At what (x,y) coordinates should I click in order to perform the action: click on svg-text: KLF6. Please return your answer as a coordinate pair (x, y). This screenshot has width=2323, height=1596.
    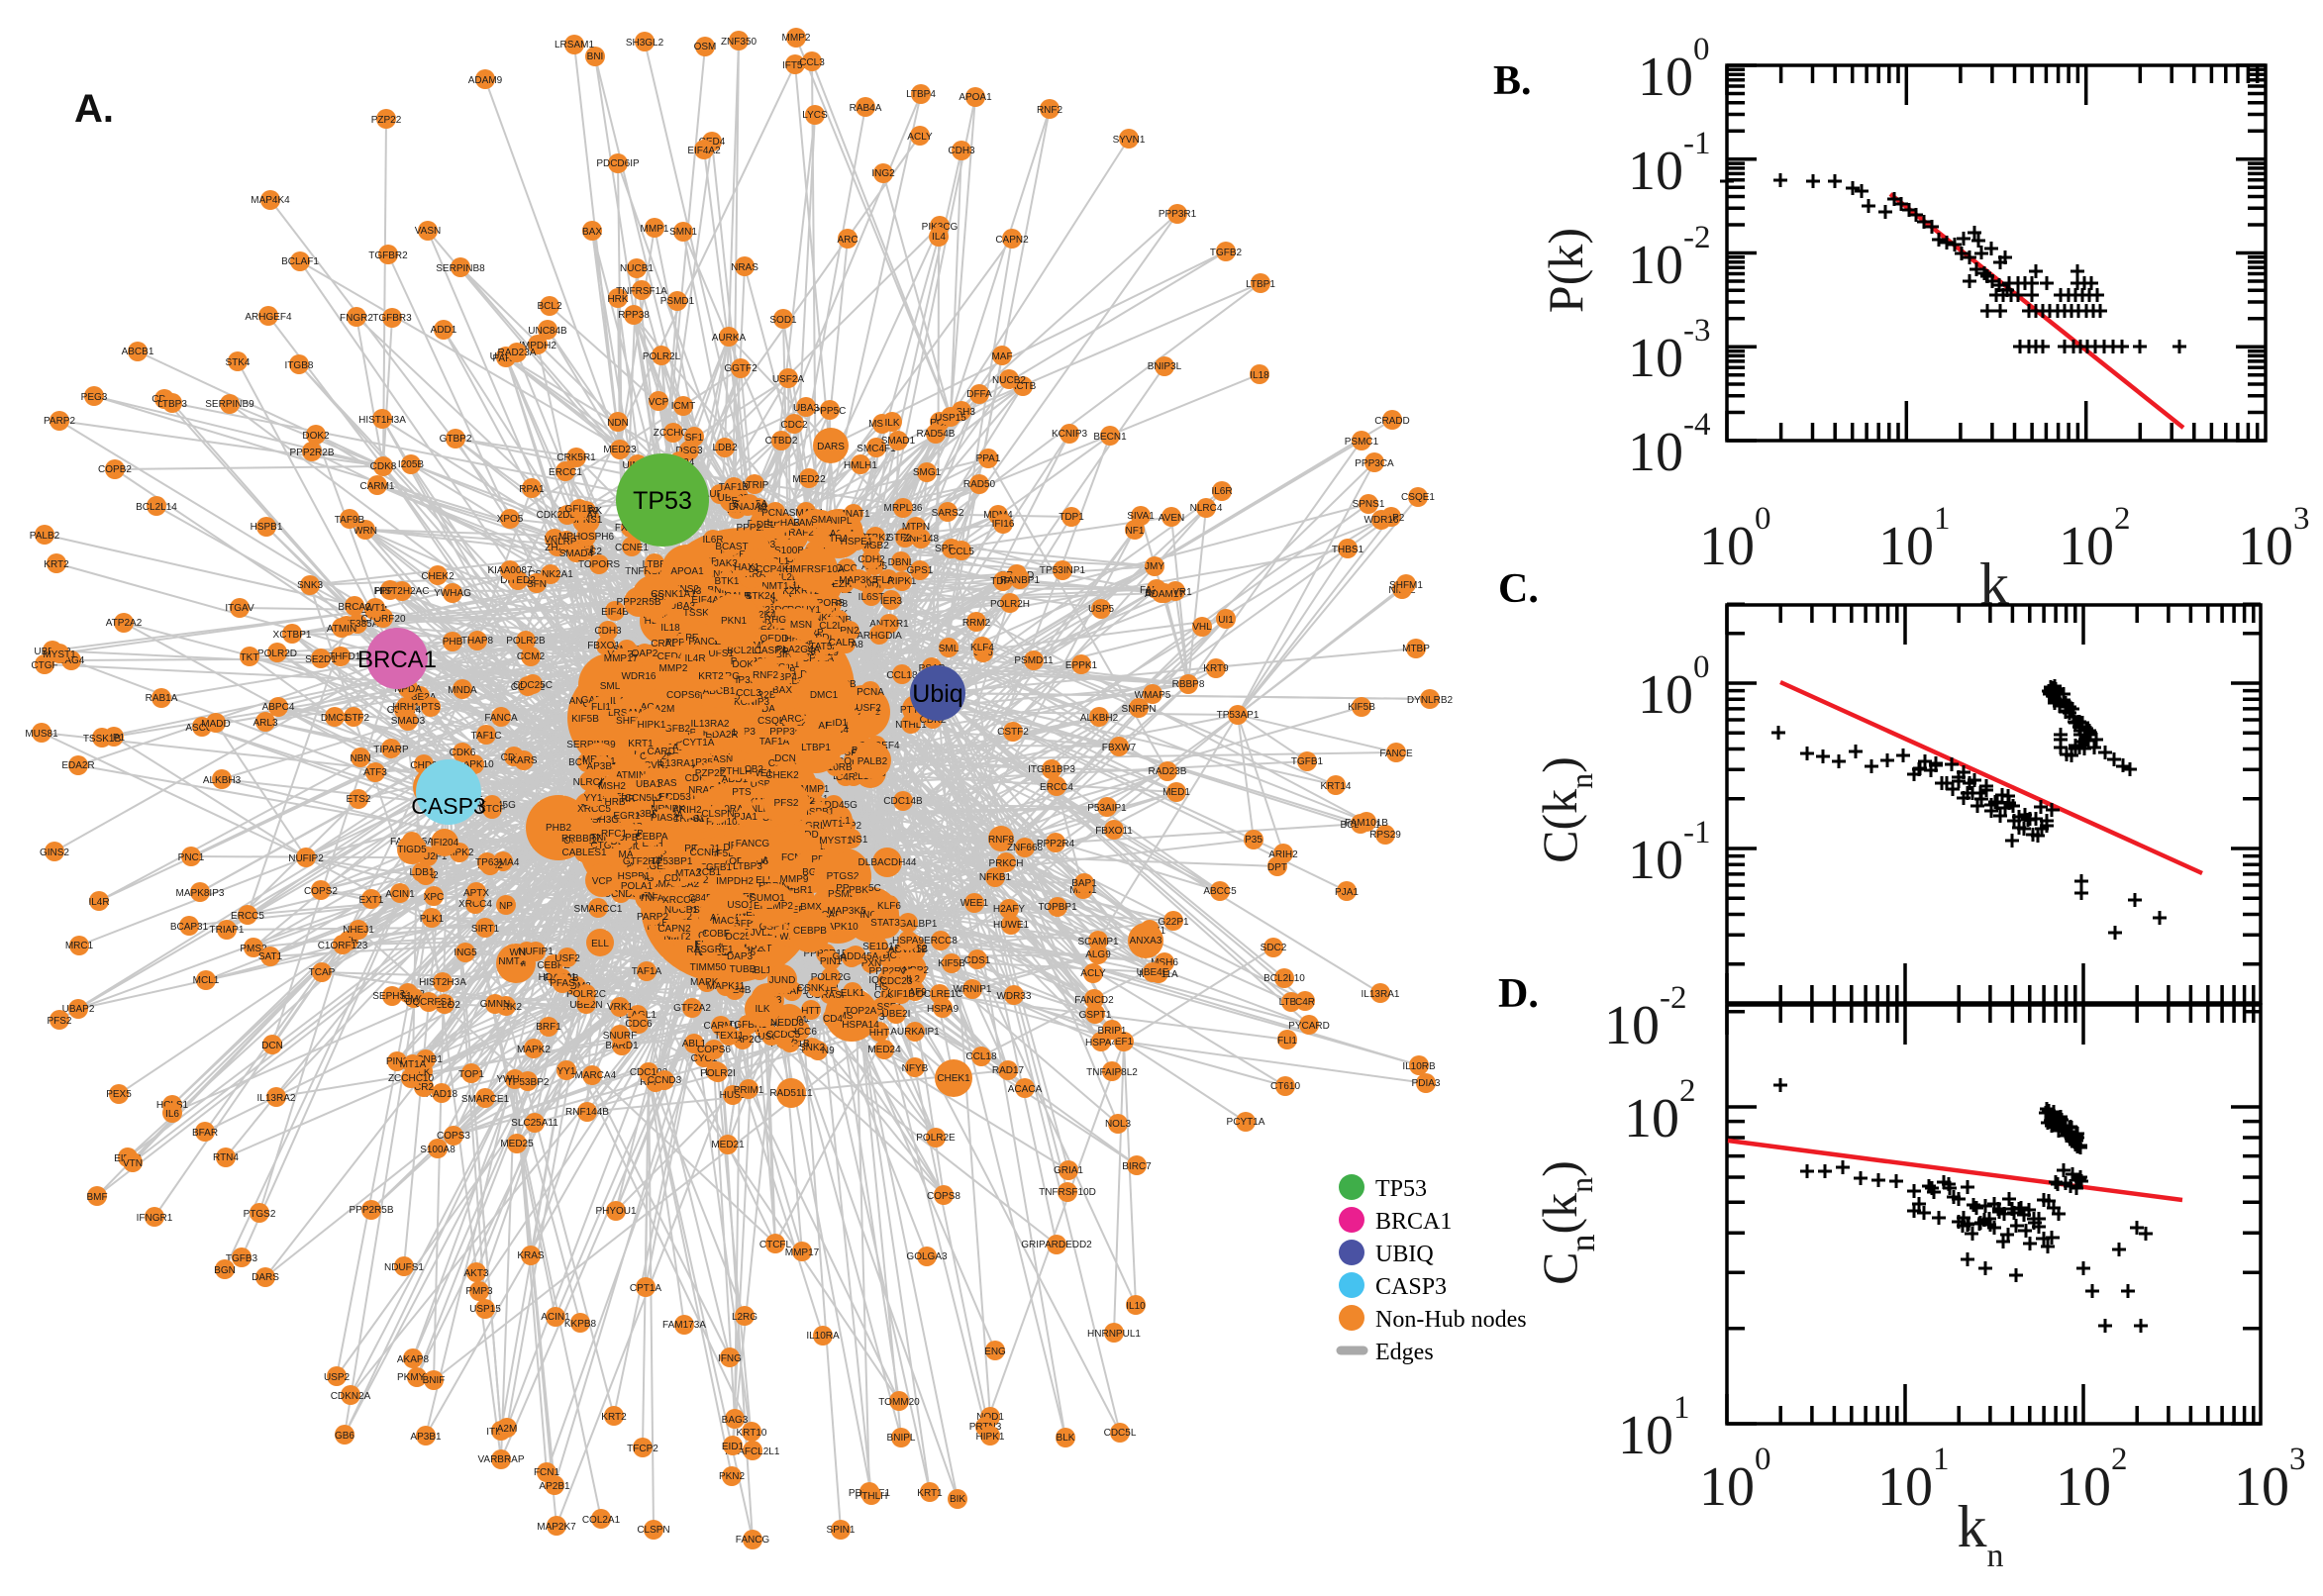
    Looking at the image, I should click on (889, 906).